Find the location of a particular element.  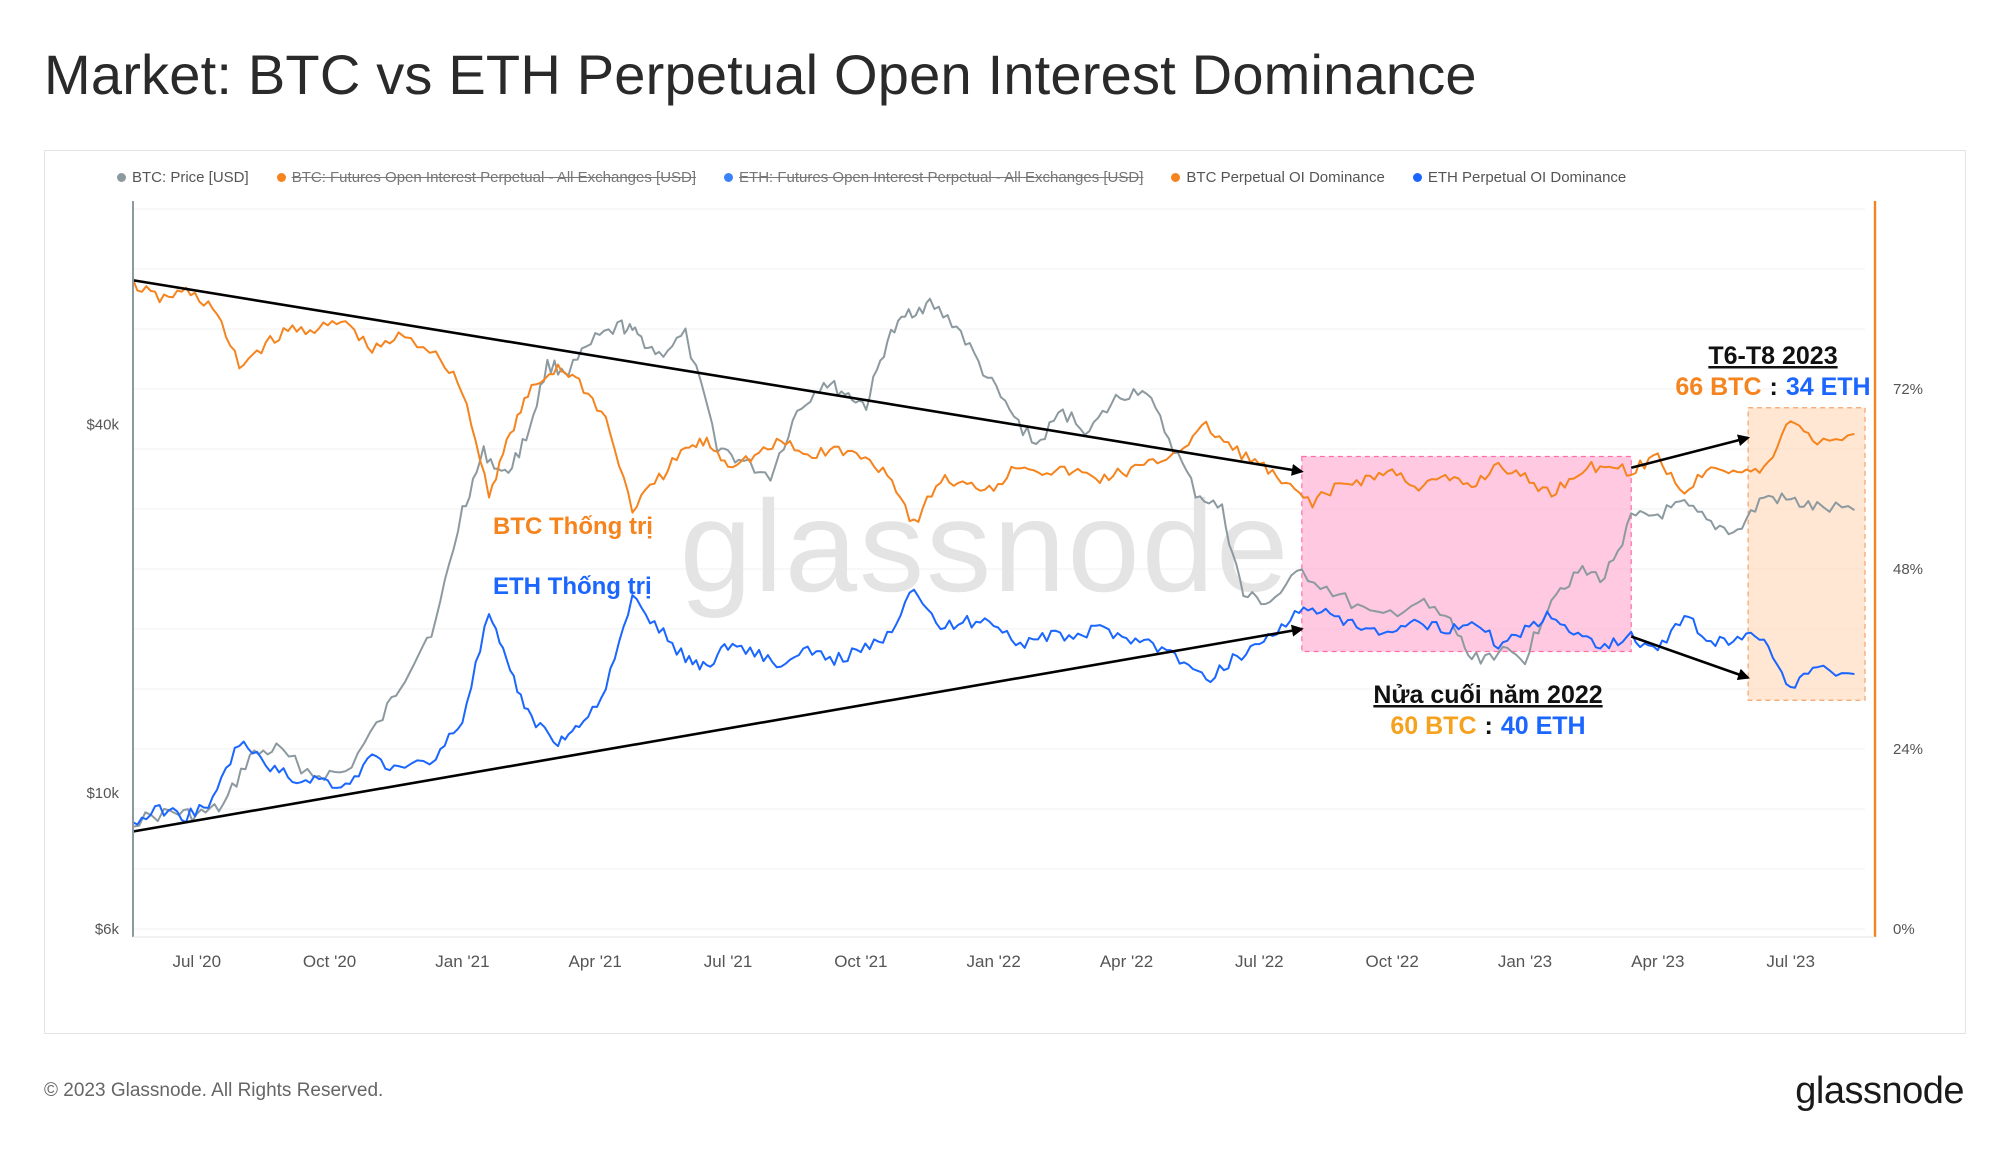

q3-2023-ratio: 66 BTC:34 ETH is located at coordinates (1772, 387).